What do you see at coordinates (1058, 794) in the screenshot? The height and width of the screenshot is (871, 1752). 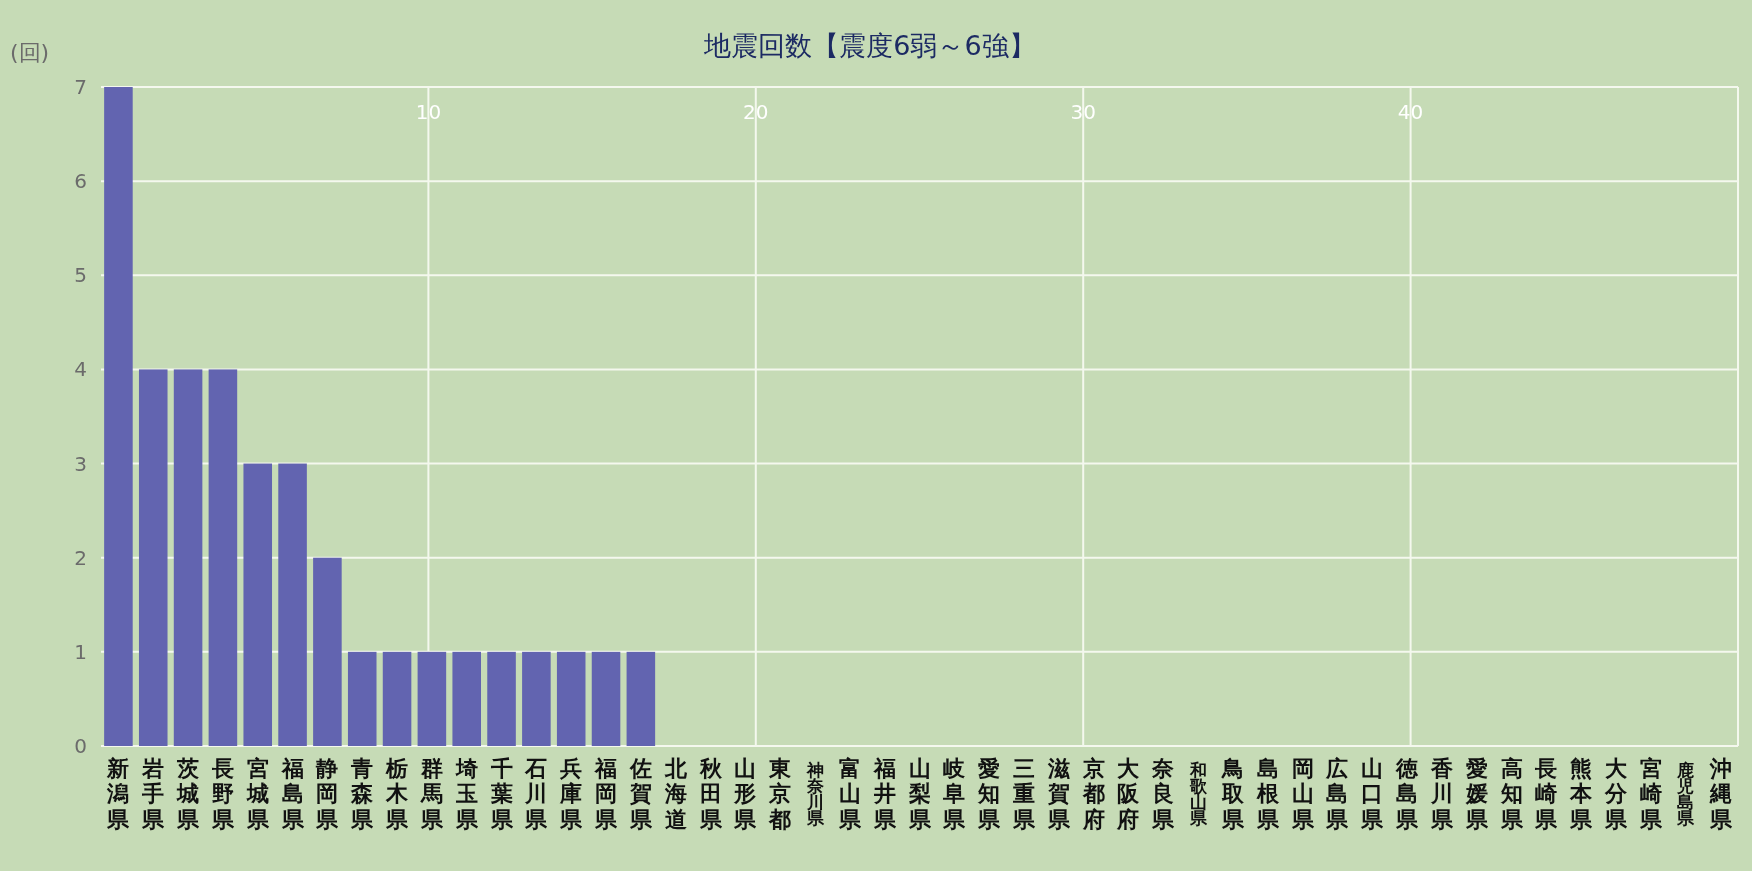 I see `x-tick-label: 滋賀県` at bounding box center [1058, 794].